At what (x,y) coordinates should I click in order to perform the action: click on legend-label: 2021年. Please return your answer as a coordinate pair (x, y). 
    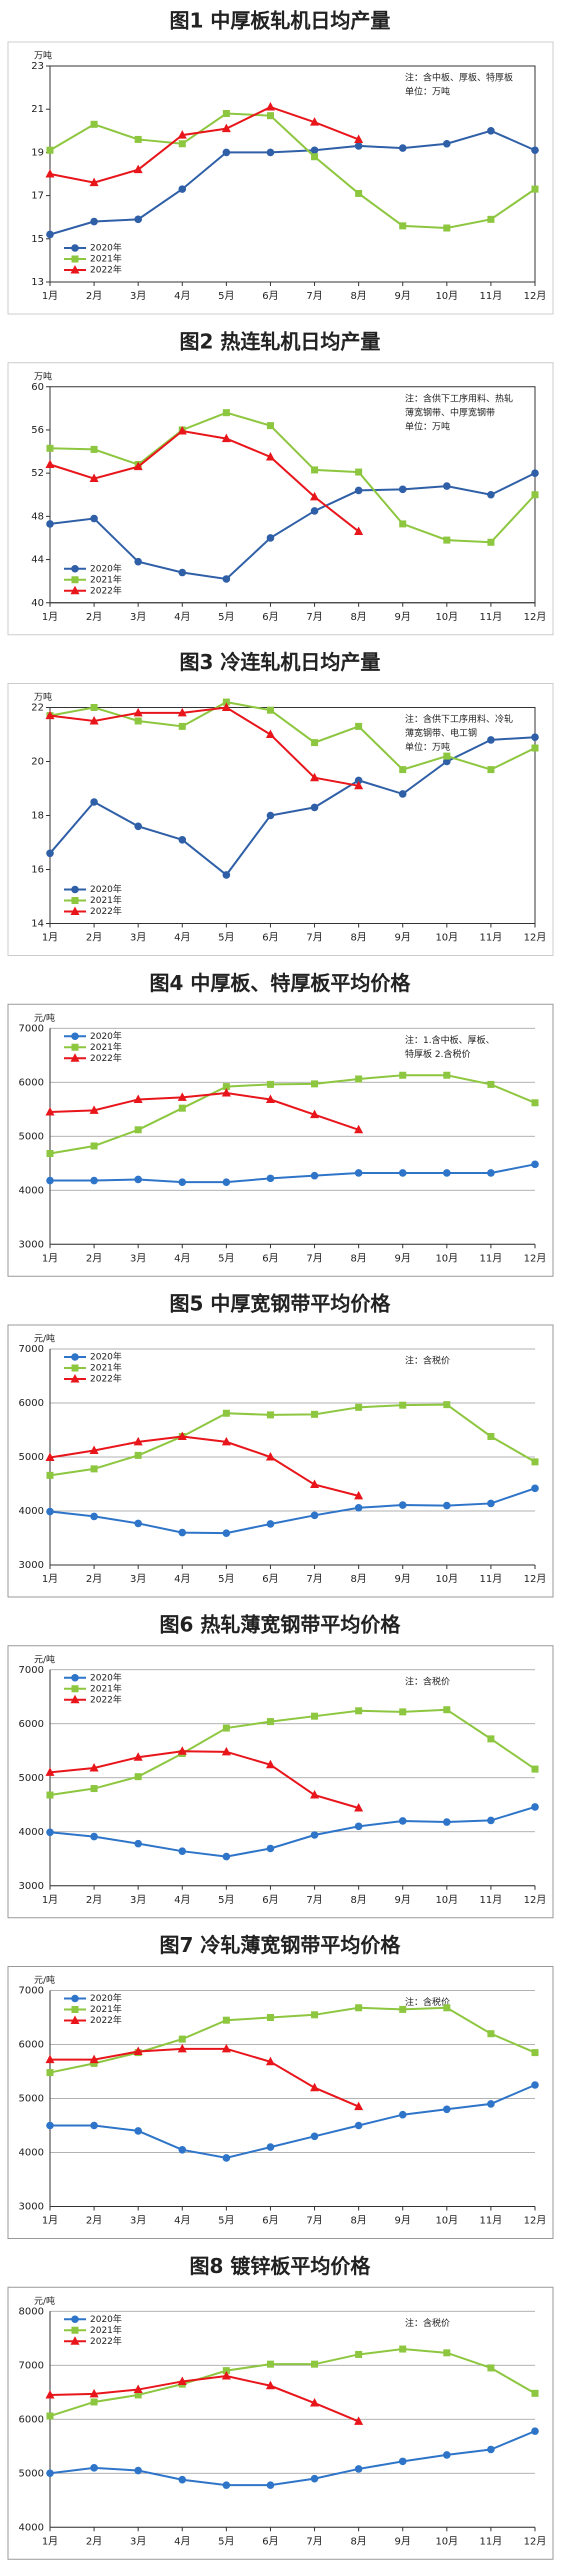
    Looking at the image, I should click on (106, 1368).